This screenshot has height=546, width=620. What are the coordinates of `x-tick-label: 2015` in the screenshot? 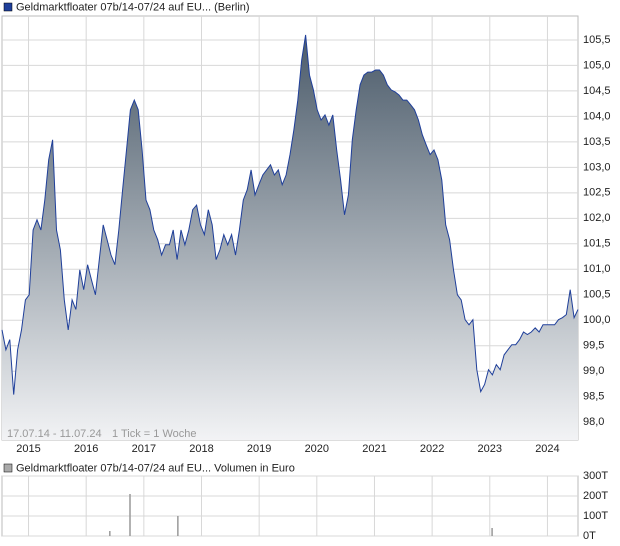 It's located at (28, 449).